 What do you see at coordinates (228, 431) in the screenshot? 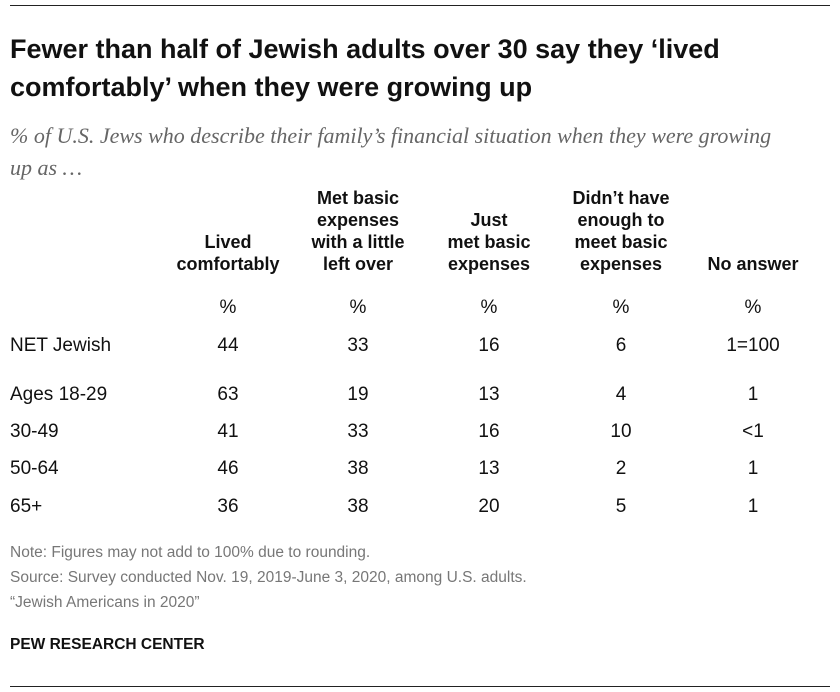
I see `table-cell: 41` at bounding box center [228, 431].